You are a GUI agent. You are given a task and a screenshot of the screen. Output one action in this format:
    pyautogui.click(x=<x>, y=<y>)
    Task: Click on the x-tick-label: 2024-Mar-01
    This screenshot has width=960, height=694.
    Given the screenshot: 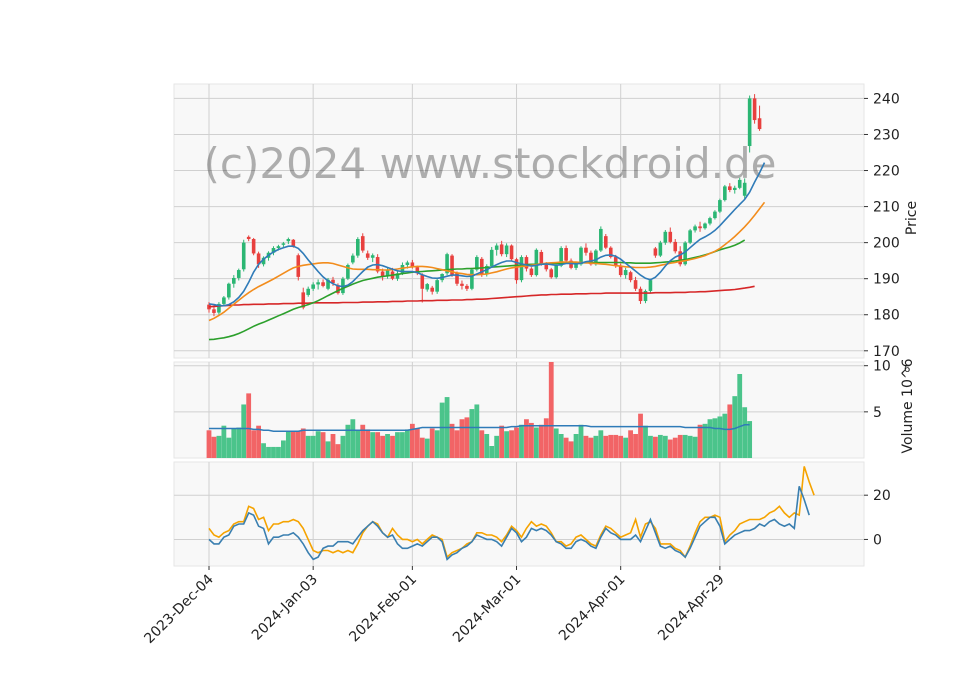 What is the action you would take?
    pyautogui.click(x=487, y=609)
    